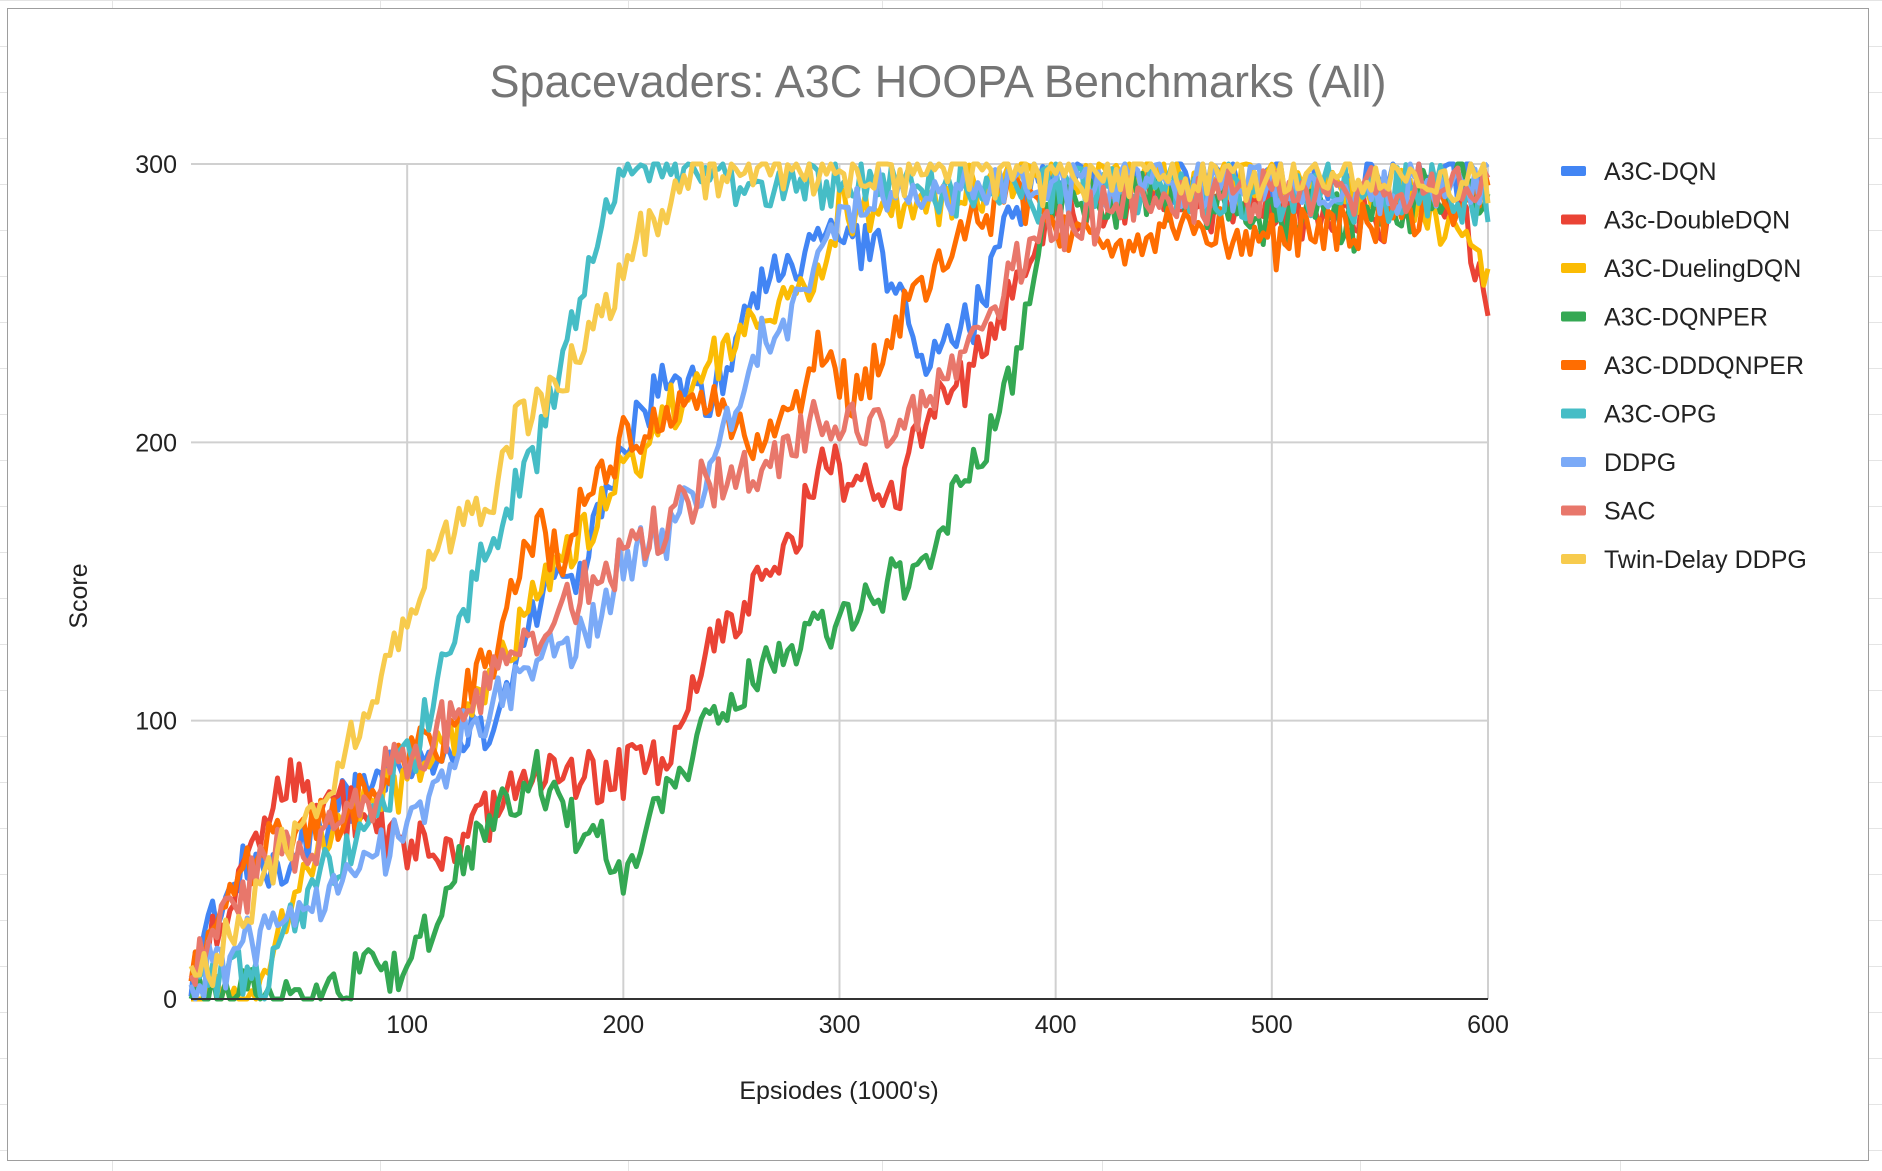 This screenshot has width=1882, height=1171. I want to click on x-tick-label: 100, so click(407, 1025).